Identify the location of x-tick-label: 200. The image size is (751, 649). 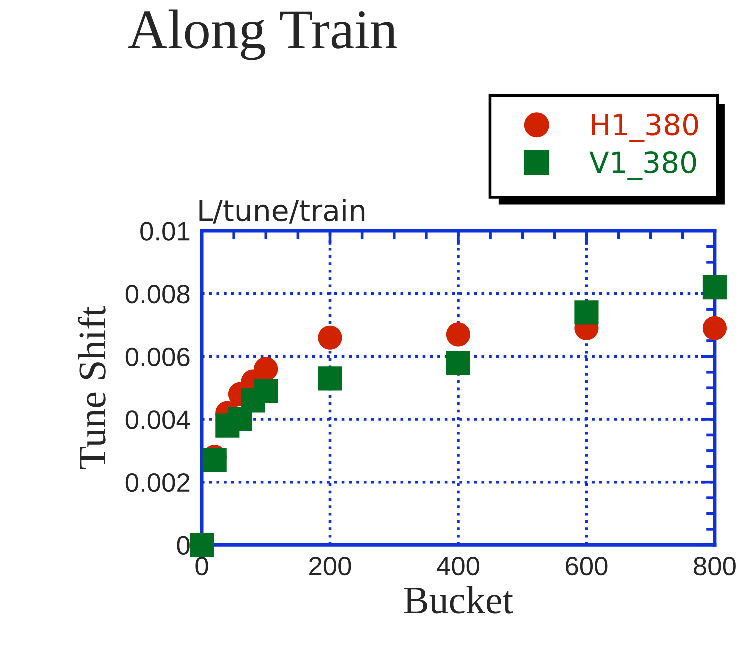
(331, 566).